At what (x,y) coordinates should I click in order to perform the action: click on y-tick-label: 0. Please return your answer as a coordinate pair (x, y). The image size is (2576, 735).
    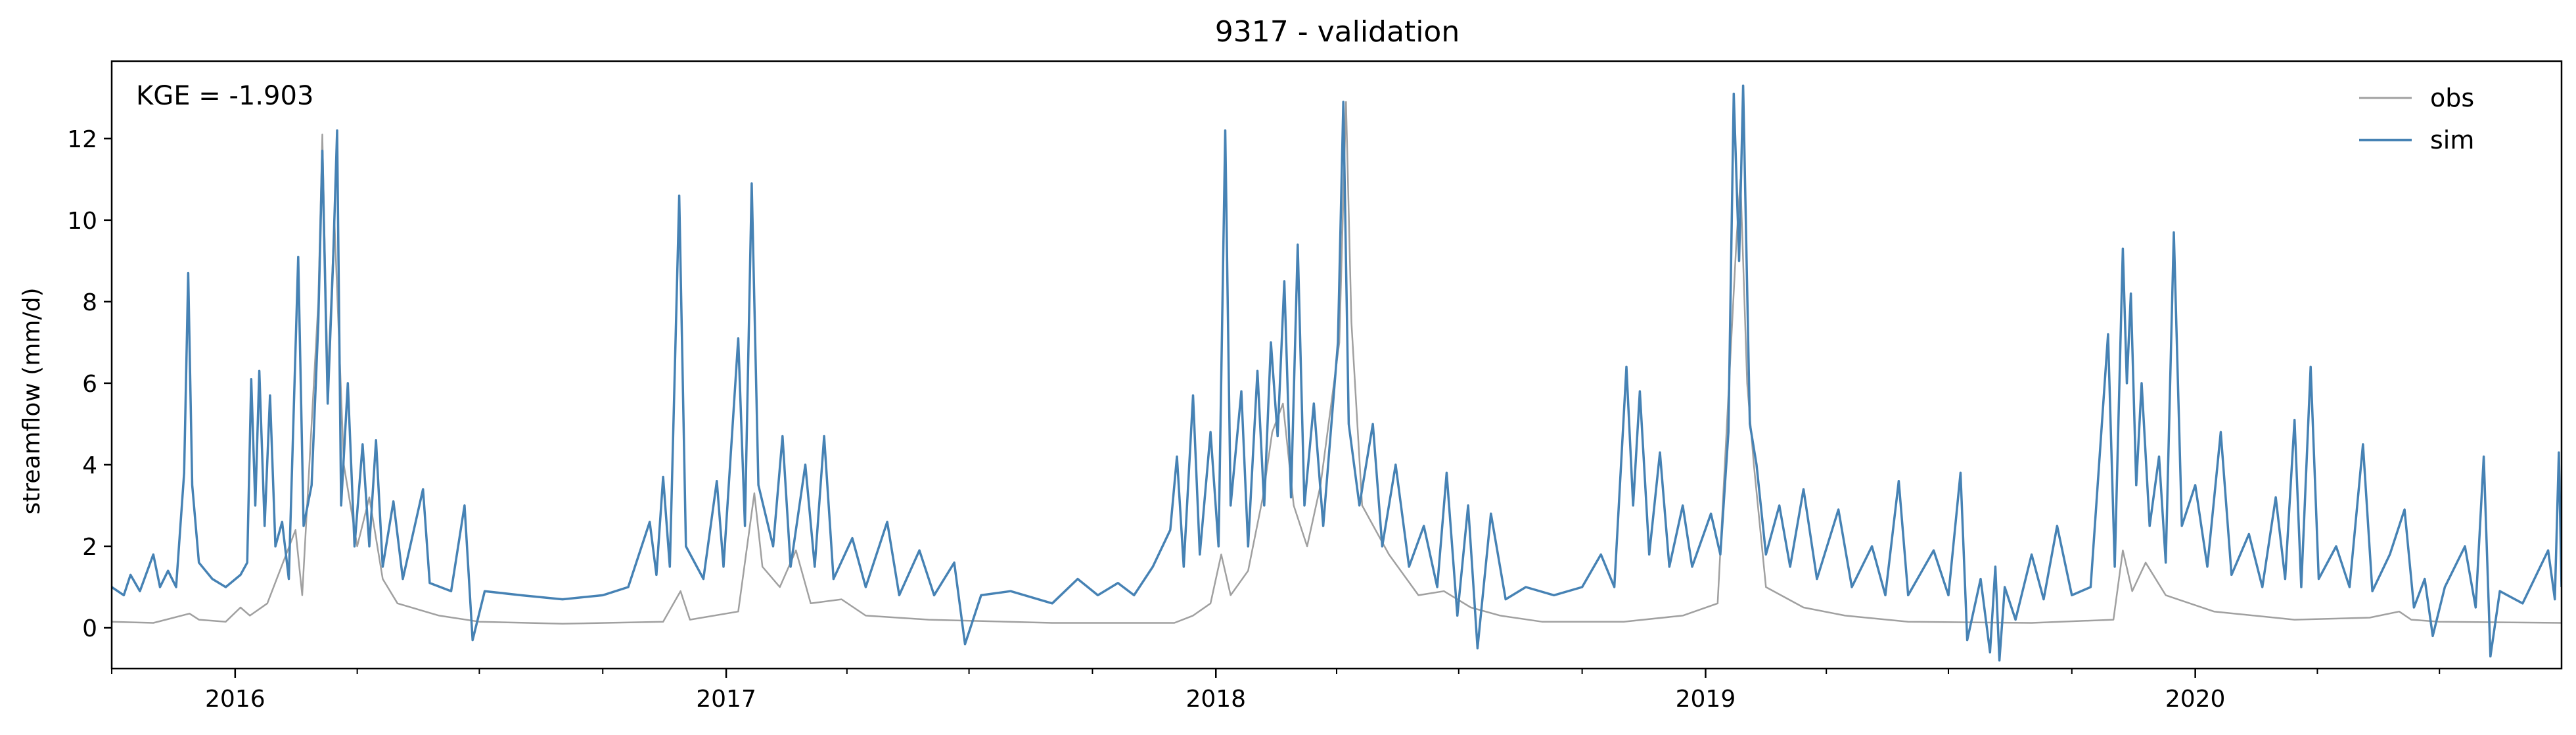
    Looking at the image, I should click on (90, 628).